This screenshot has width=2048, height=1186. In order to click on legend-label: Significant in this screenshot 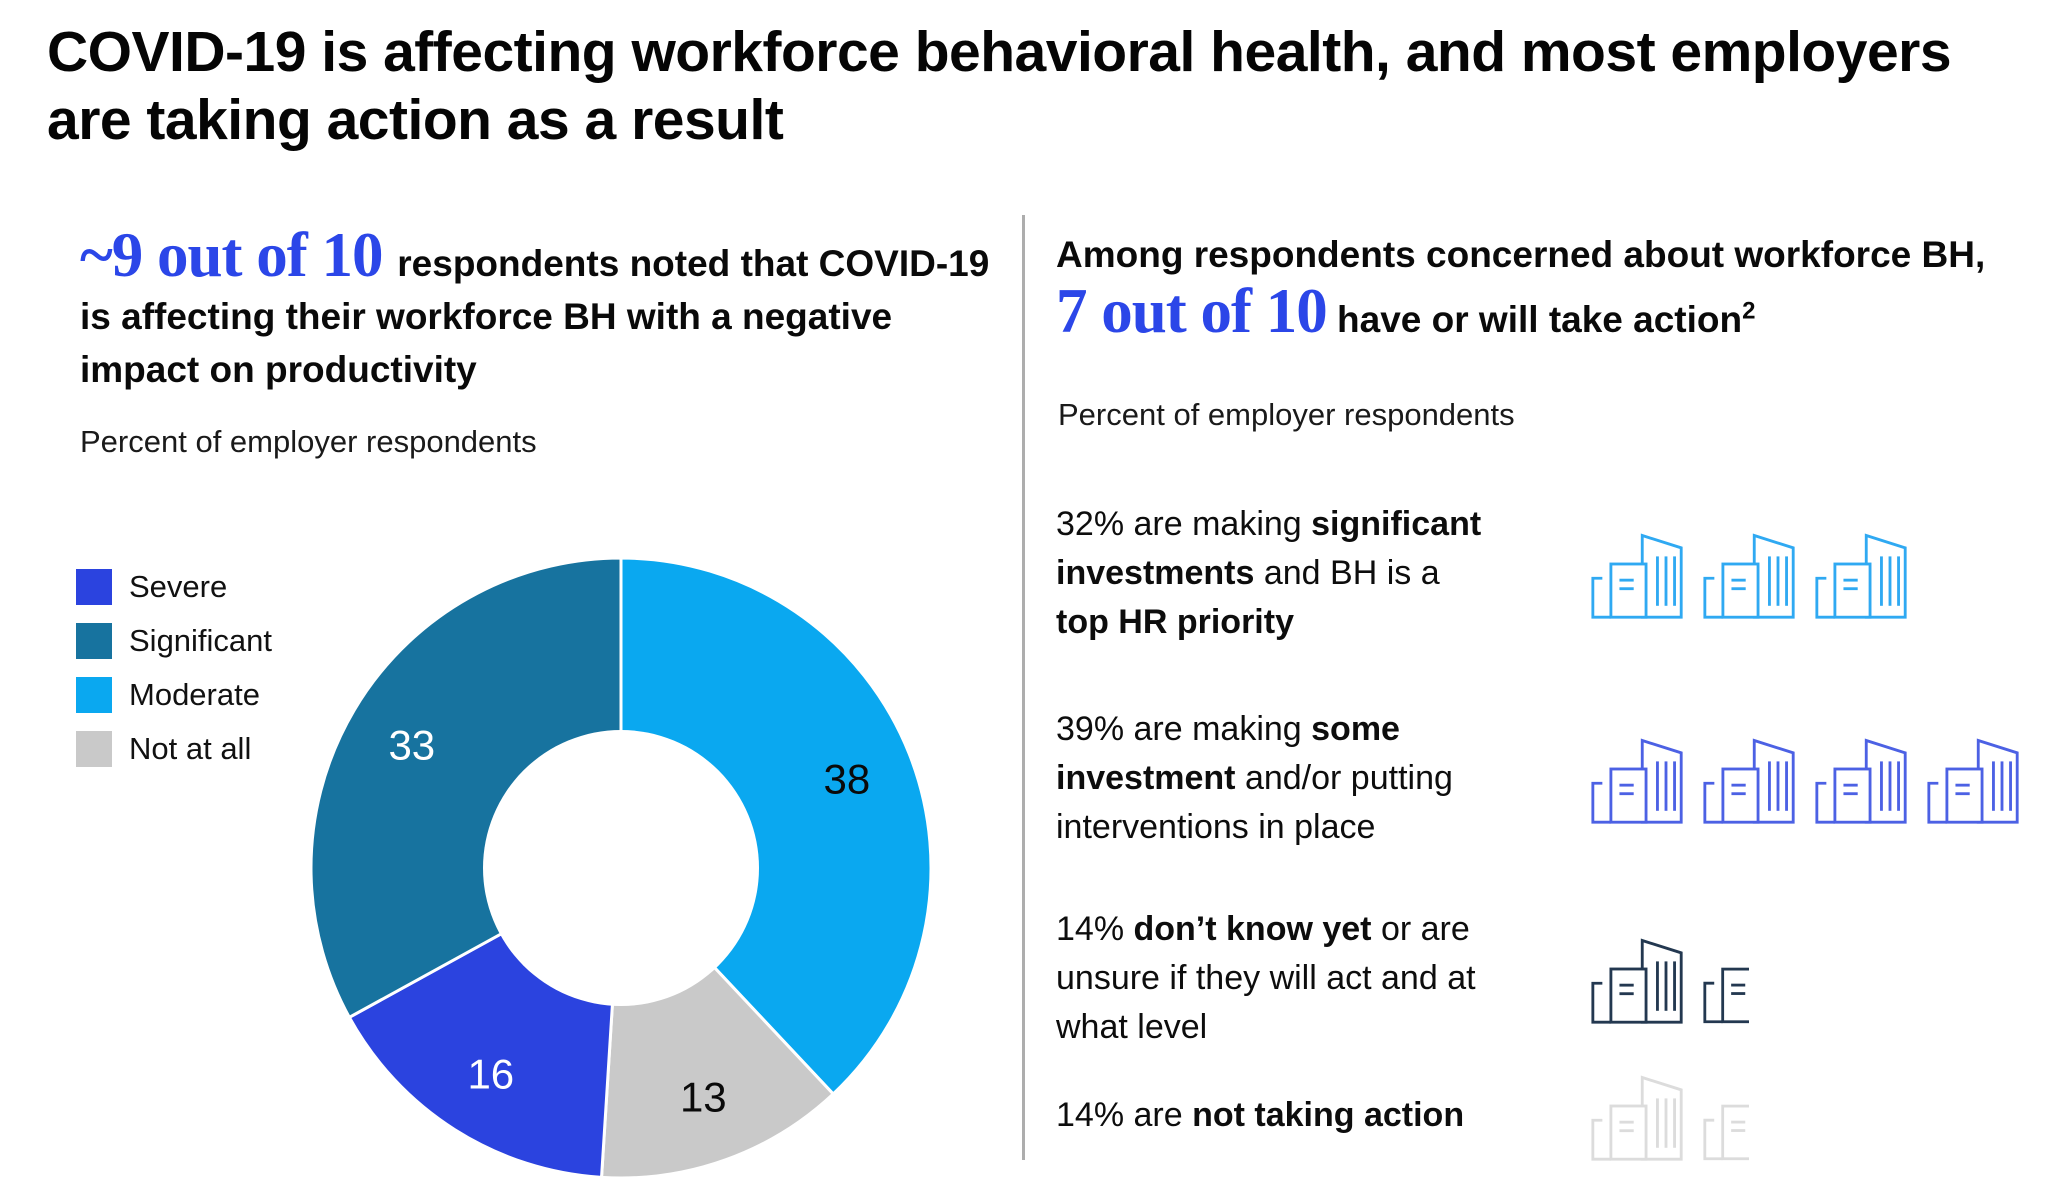, I will do `click(201, 640)`.